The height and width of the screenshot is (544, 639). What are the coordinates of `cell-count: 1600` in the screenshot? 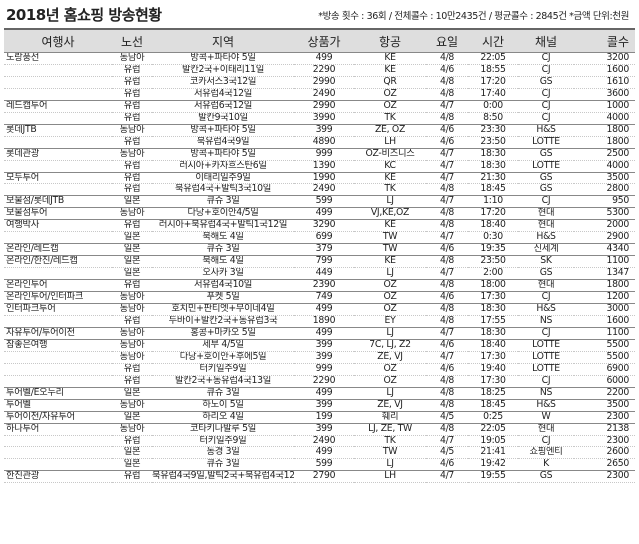 It's located at (604, 70).